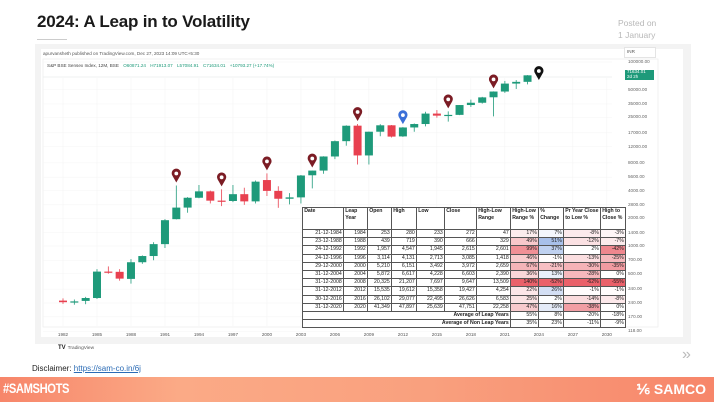 The image size is (714, 402). I want to click on map-pin-icon-2012, so click(403, 117).